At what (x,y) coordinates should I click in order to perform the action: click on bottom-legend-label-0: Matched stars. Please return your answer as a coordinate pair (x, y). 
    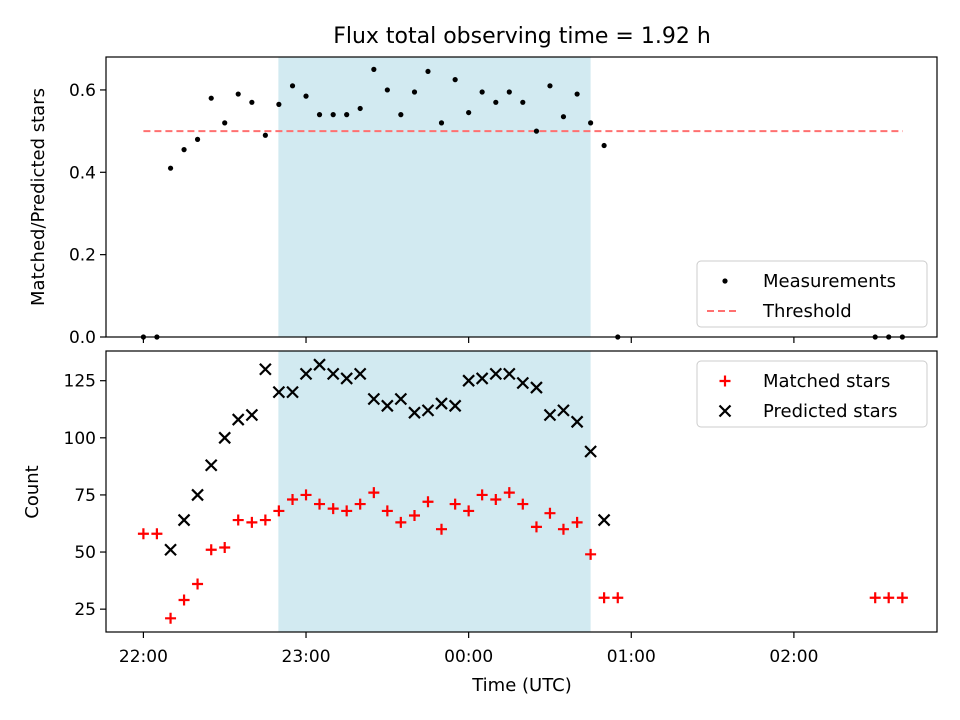
    Looking at the image, I should click on (826, 381).